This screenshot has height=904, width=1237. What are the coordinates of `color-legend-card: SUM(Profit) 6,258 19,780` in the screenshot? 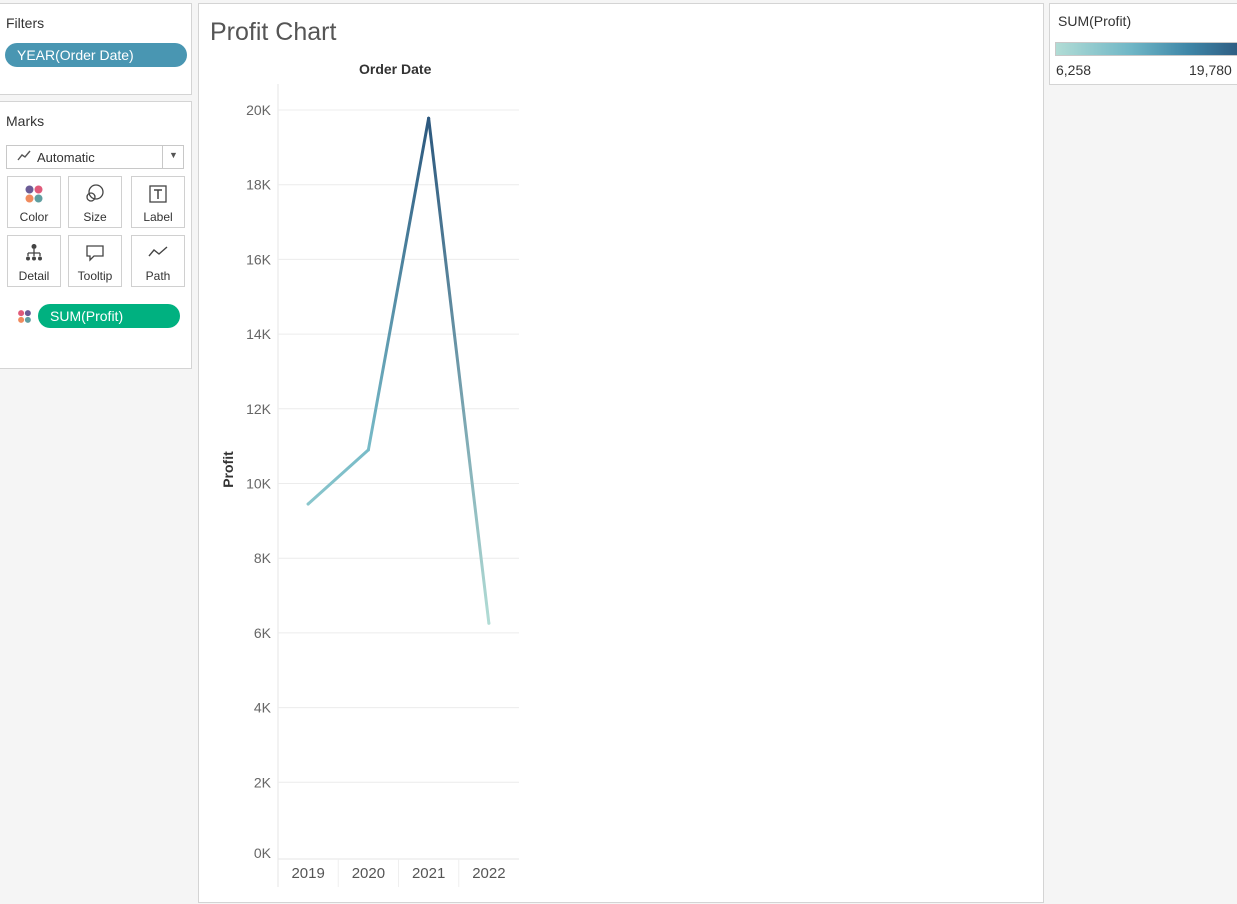 It's located at (1143, 44).